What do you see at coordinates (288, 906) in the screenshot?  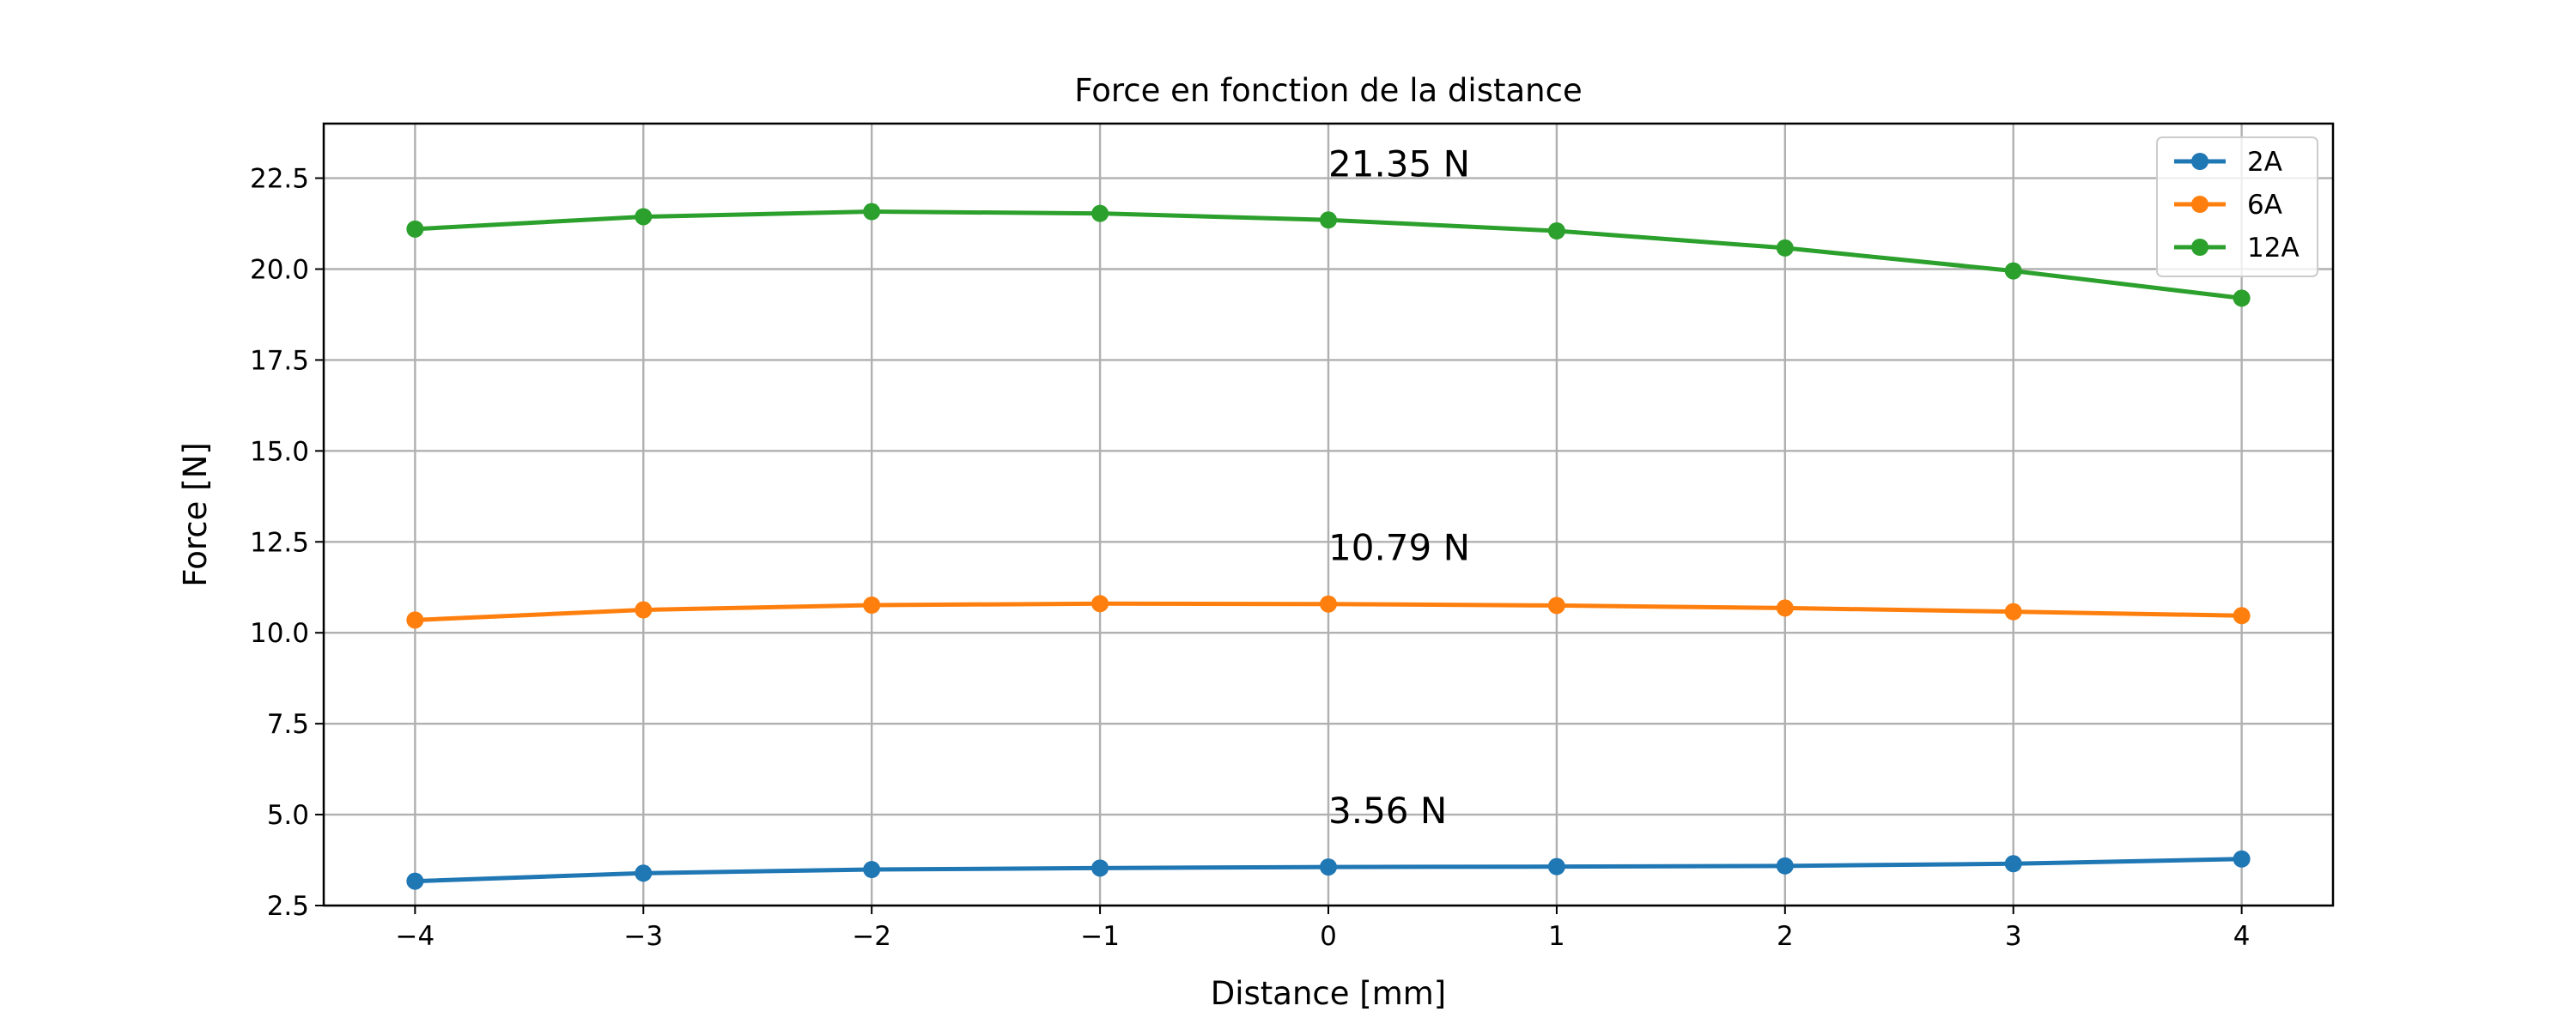 I see `y-tick-label: 2.5` at bounding box center [288, 906].